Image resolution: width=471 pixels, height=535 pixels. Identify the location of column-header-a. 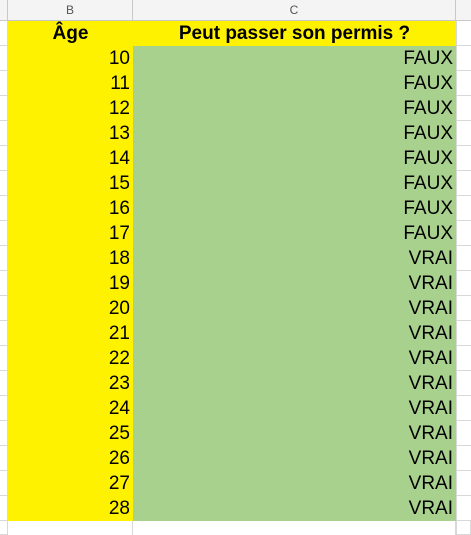
(4, 10).